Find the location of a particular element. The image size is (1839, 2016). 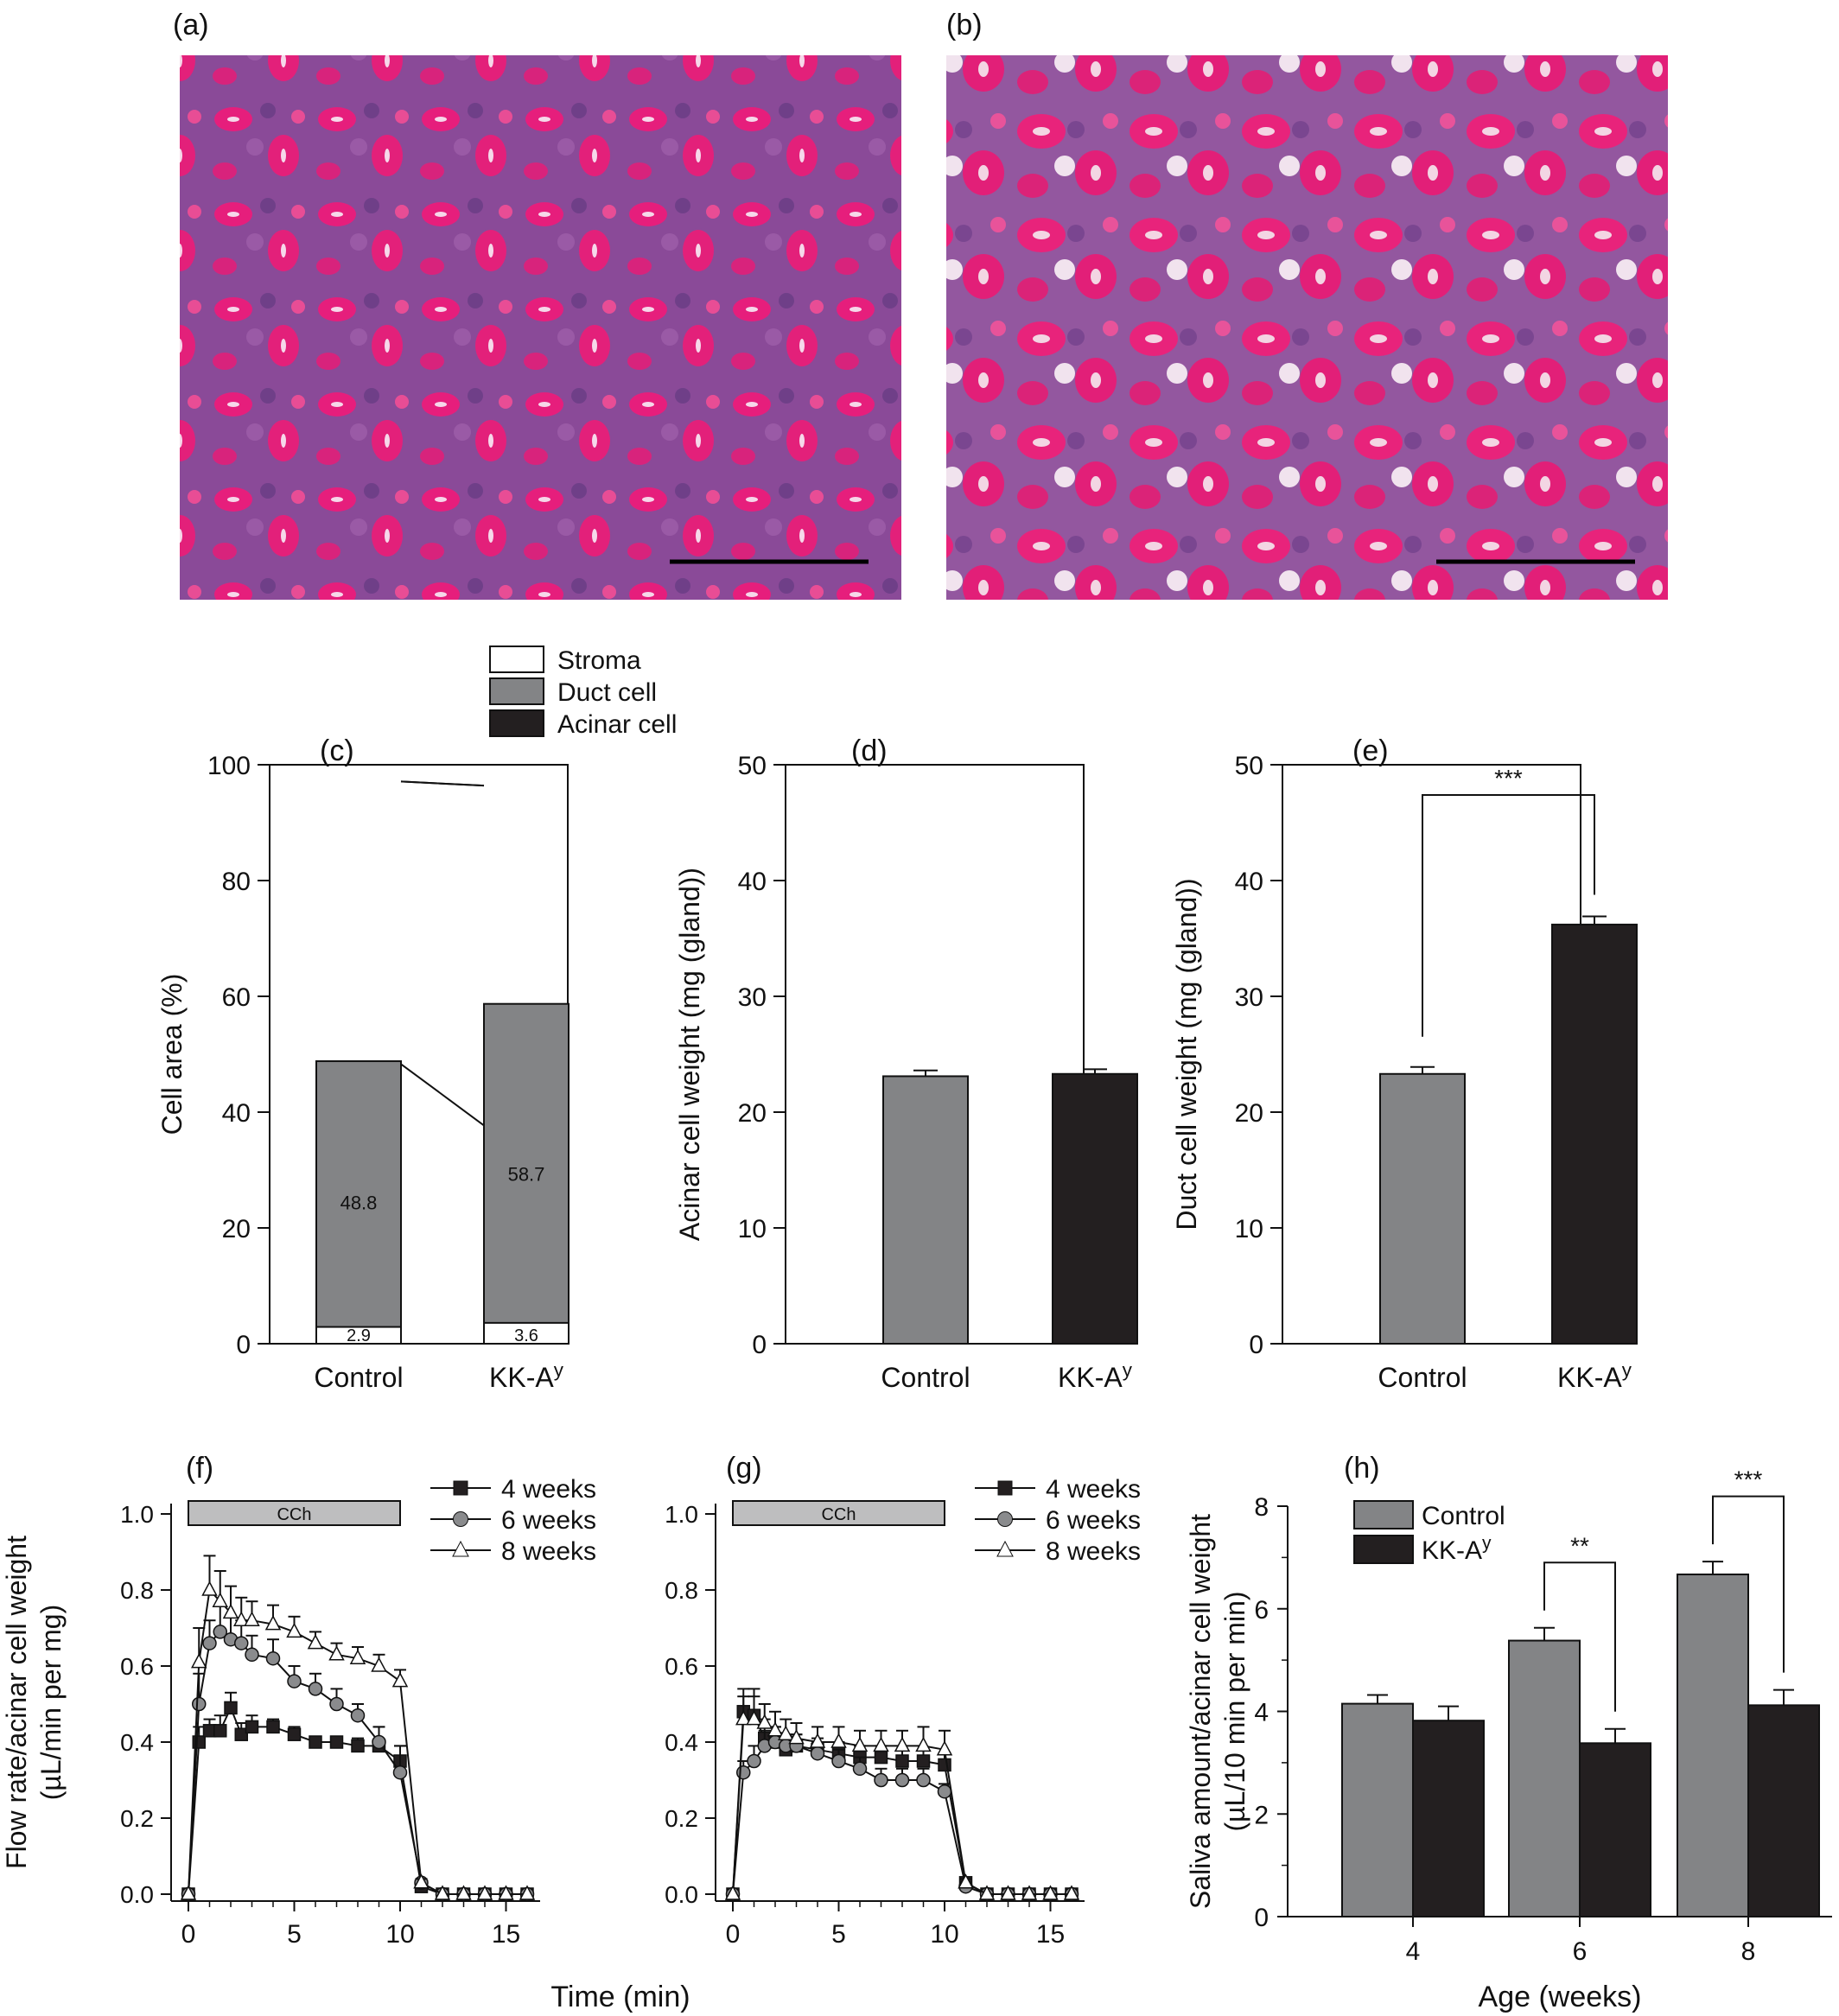

y-tick-label: 1.0 is located at coordinates (137, 1514).